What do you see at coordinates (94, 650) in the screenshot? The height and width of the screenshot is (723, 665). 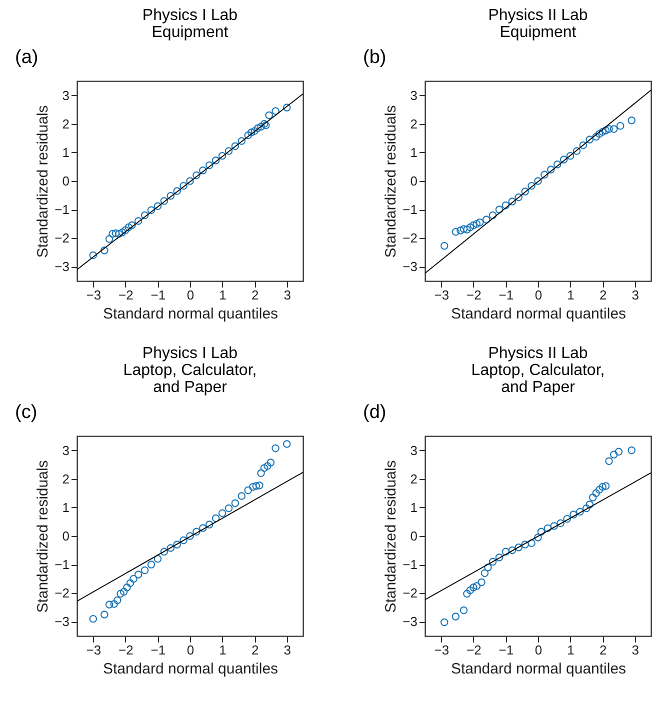 I see `x-tick-label: −3` at bounding box center [94, 650].